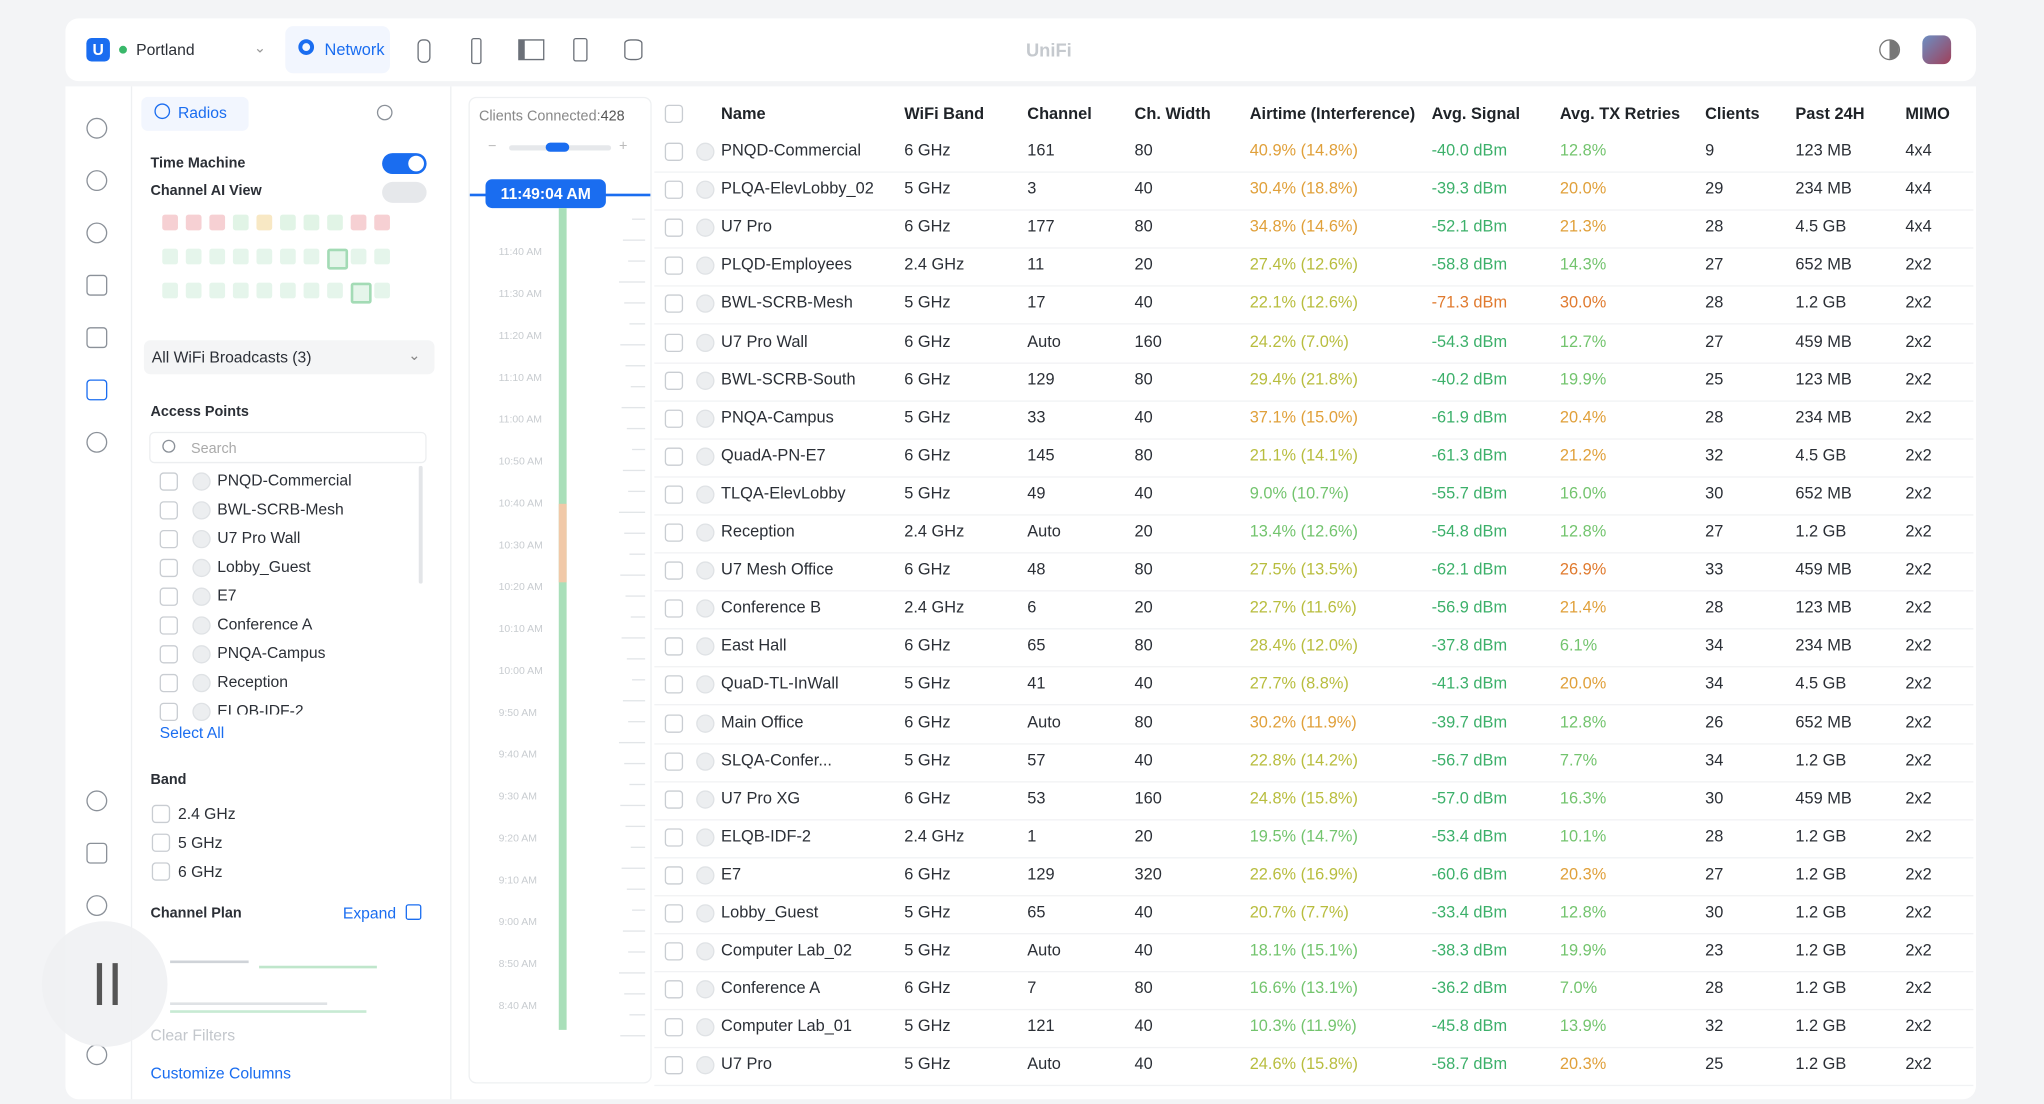 The image size is (2044, 1104). What do you see at coordinates (271, 653) in the screenshot?
I see `ap-item: PNQA-Campus` at bounding box center [271, 653].